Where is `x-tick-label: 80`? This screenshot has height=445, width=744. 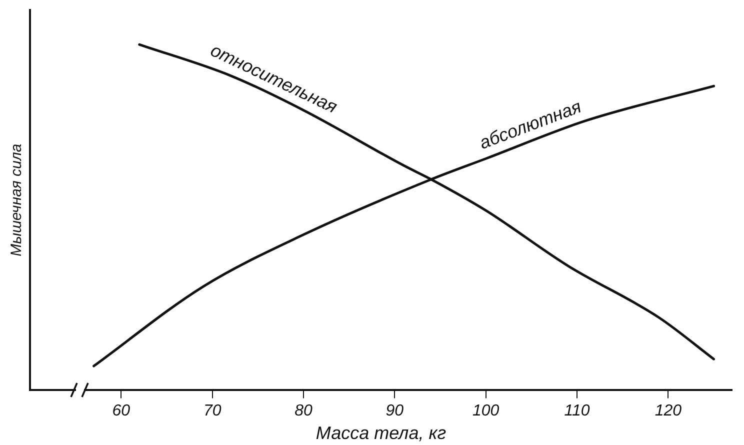 x-tick-label: 80 is located at coordinates (303, 411).